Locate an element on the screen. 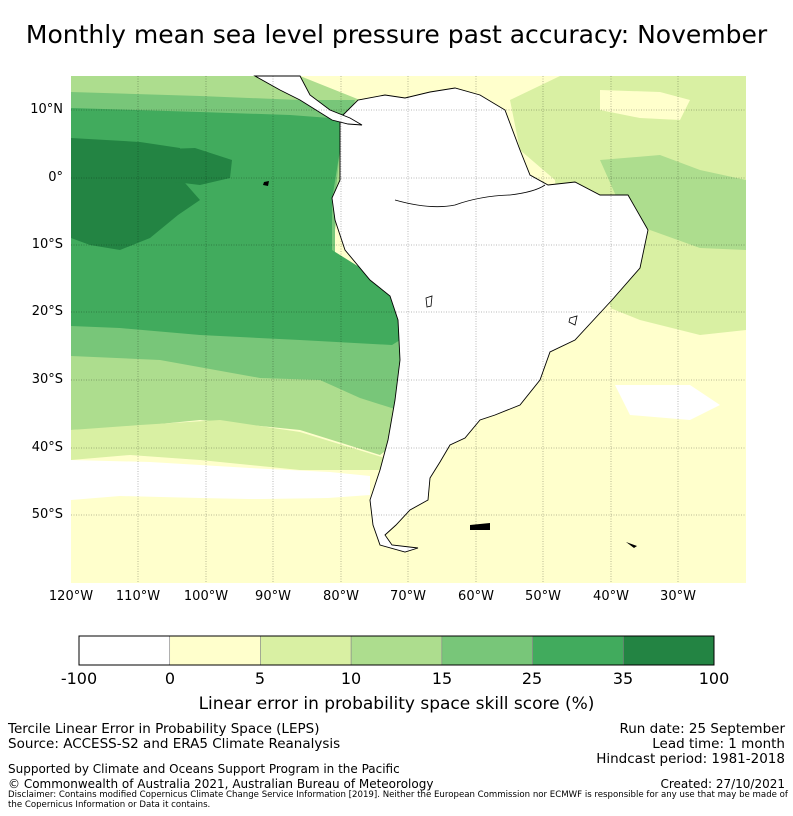 This screenshot has width=793, height=816. colorbar-tick: 100 is located at coordinates (714, 678).